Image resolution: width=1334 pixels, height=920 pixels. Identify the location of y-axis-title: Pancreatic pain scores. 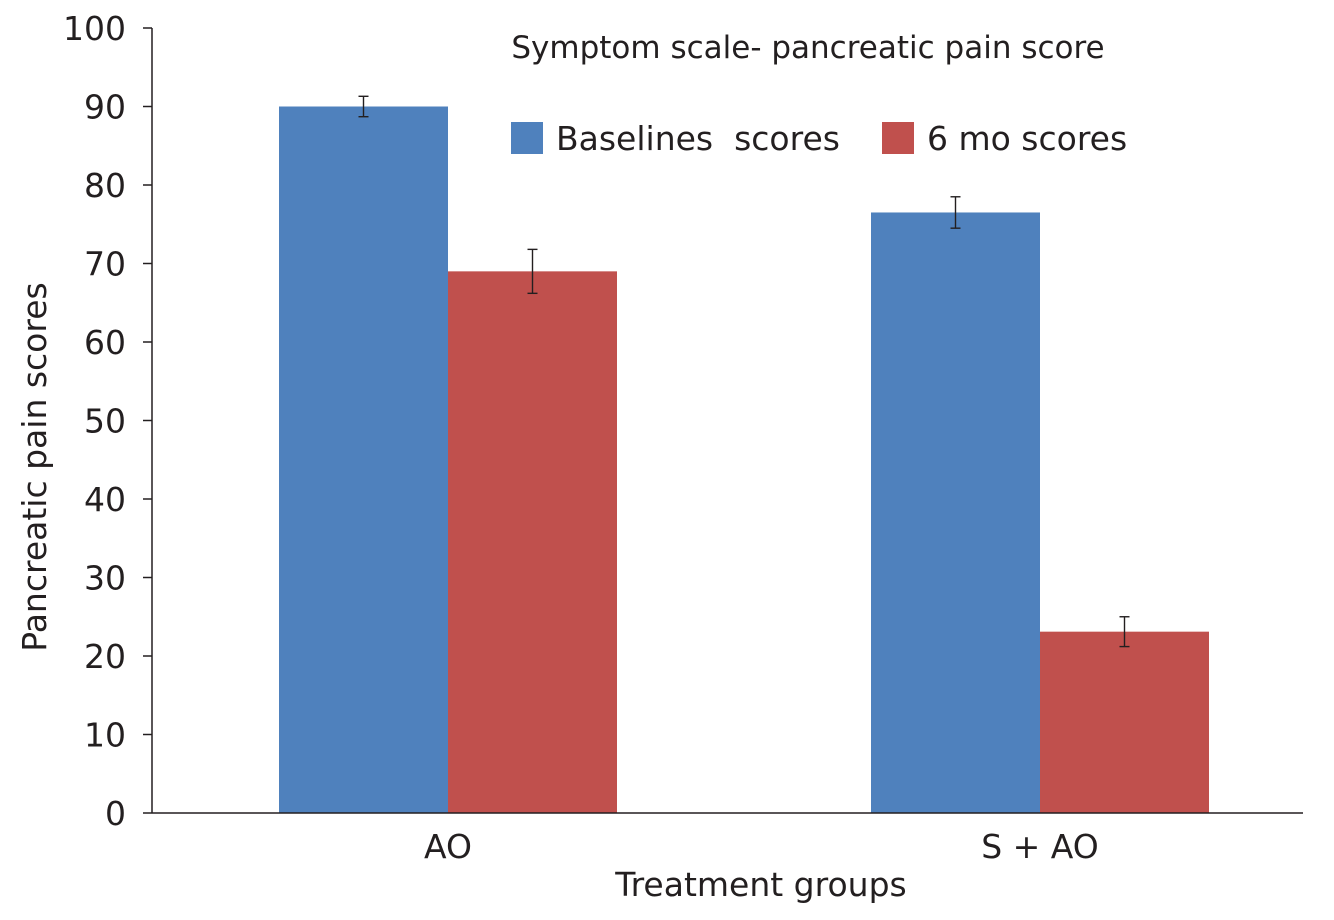
(34, 466).